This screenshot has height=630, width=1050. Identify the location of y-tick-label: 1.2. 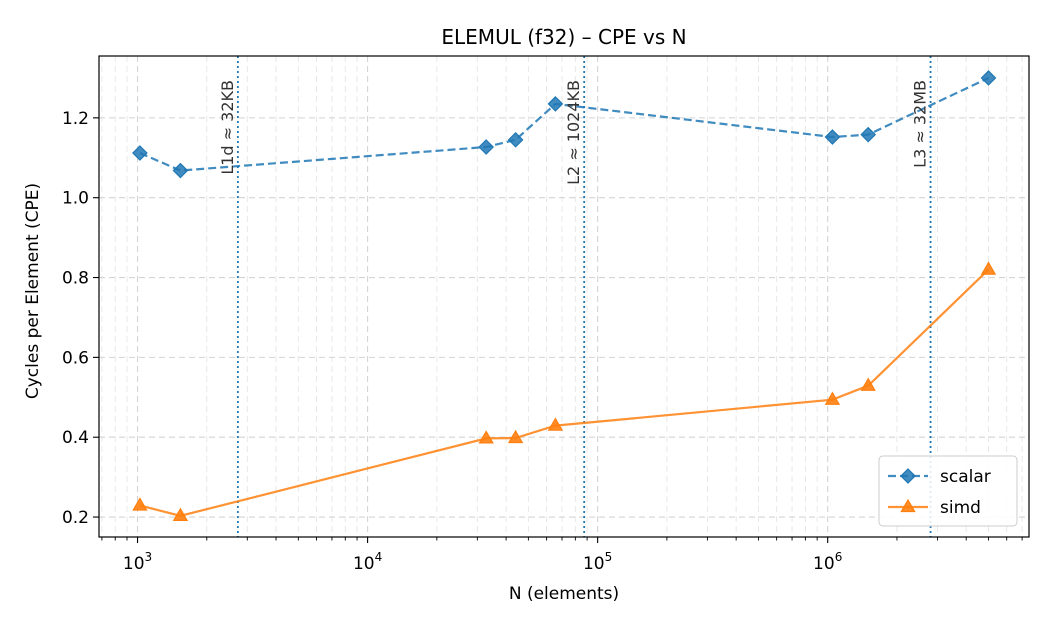
(75, 119).